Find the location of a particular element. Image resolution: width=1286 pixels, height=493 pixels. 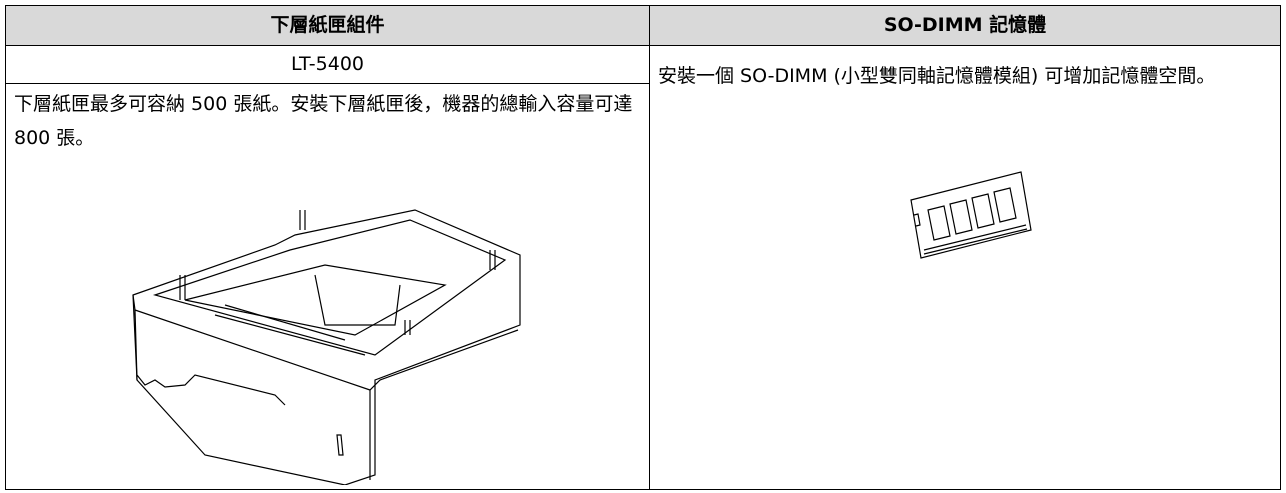

header-cell: 下層紙匣組件 is located at coordinates (327, 25).